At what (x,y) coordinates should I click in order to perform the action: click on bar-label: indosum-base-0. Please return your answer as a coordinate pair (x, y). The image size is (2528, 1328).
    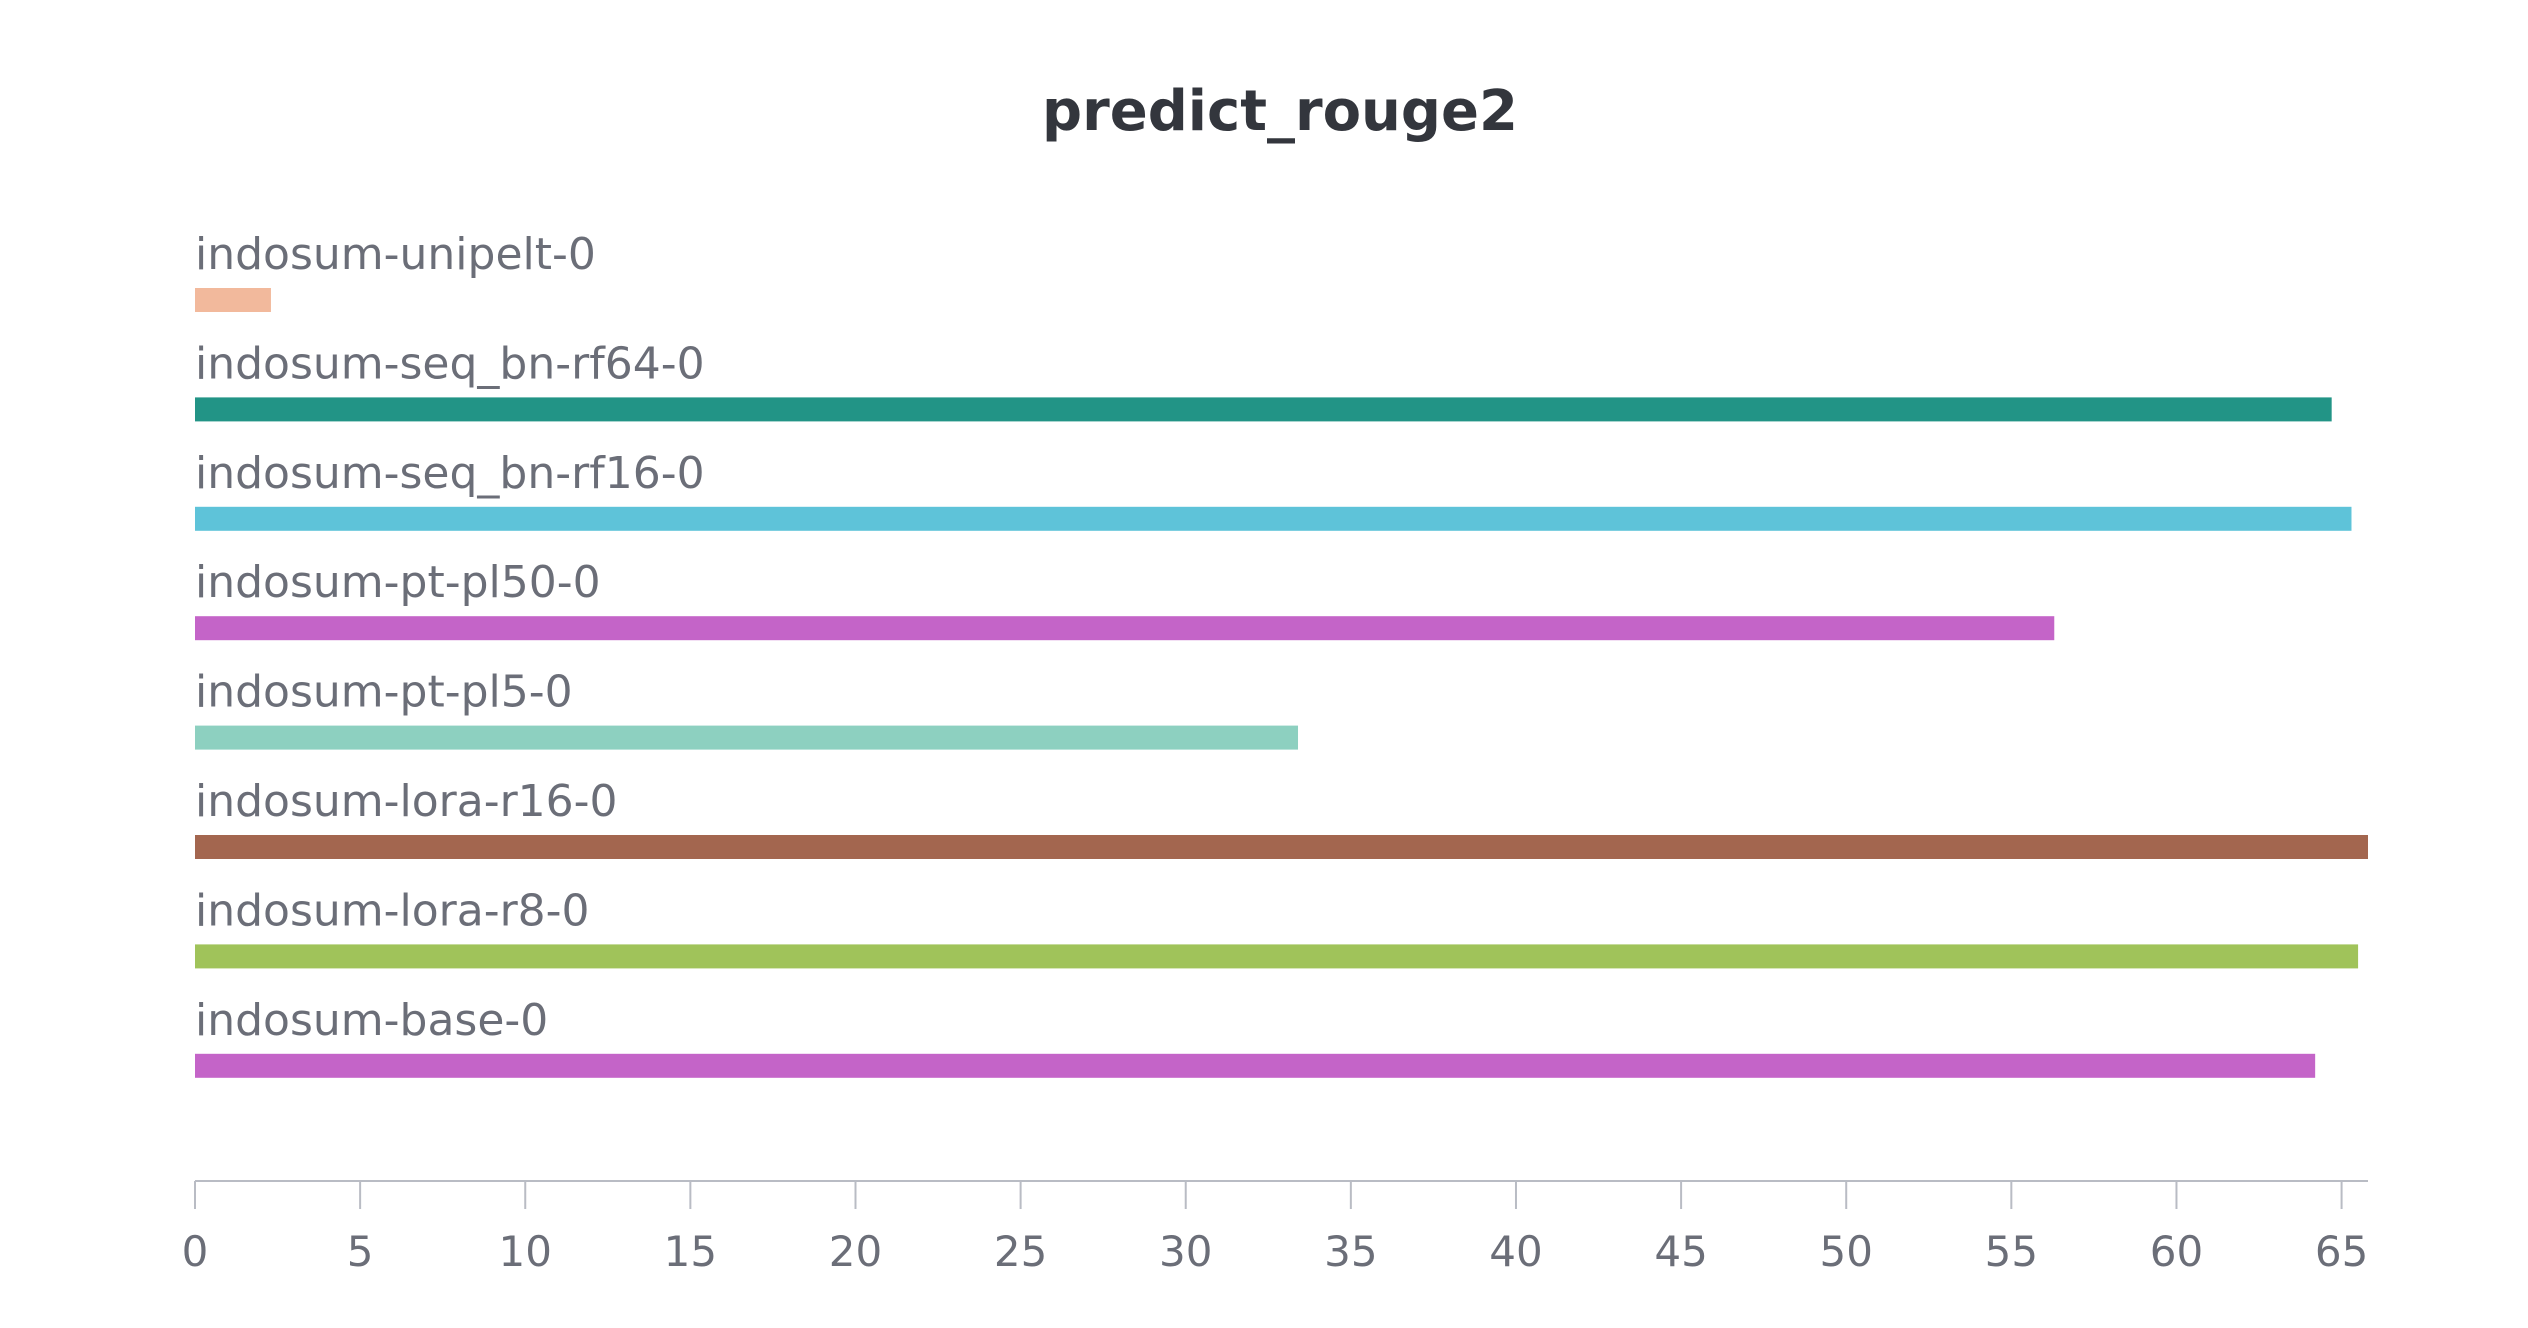
    Looking at the image, I should click on (371, 1020).